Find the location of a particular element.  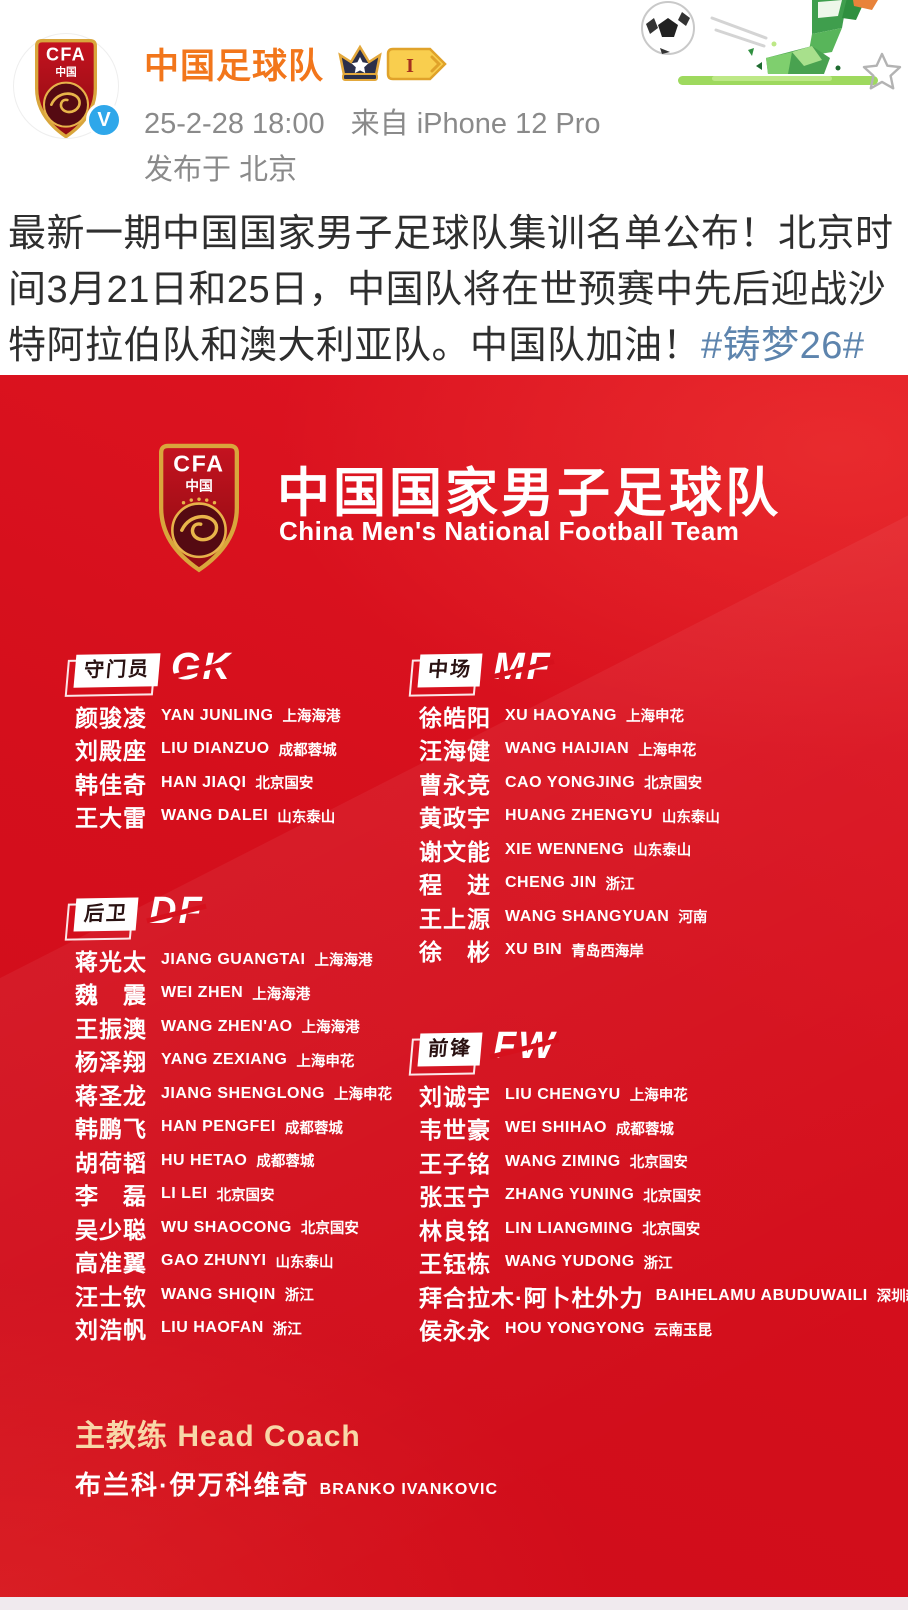

player-row: 王振澳 WANG ZHEN'AO 上海海港 is located at coordinates (233, 1027).